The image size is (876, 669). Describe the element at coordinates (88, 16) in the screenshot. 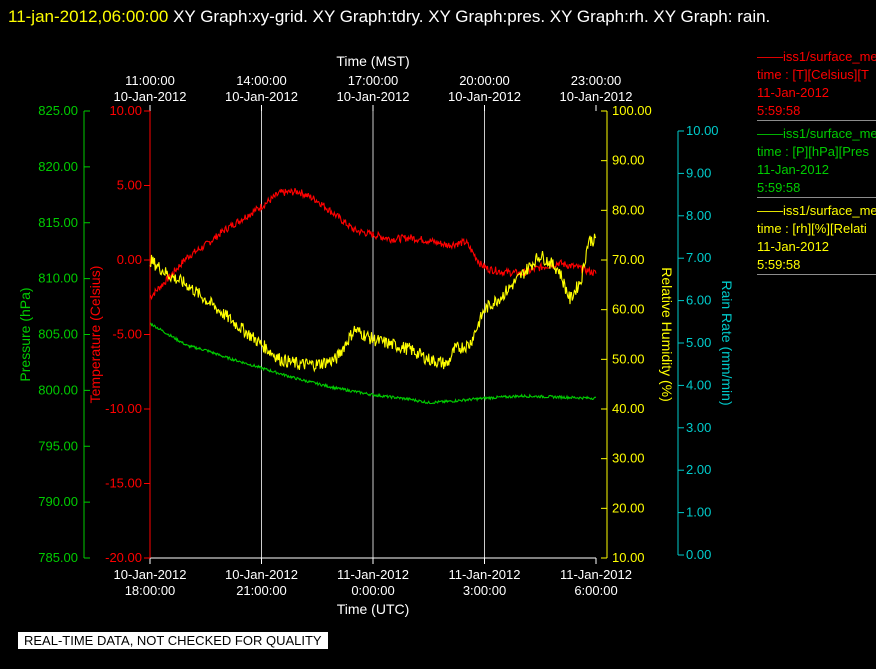

I see `timestamp: 11-jan-2012,06:00:00` at that location.